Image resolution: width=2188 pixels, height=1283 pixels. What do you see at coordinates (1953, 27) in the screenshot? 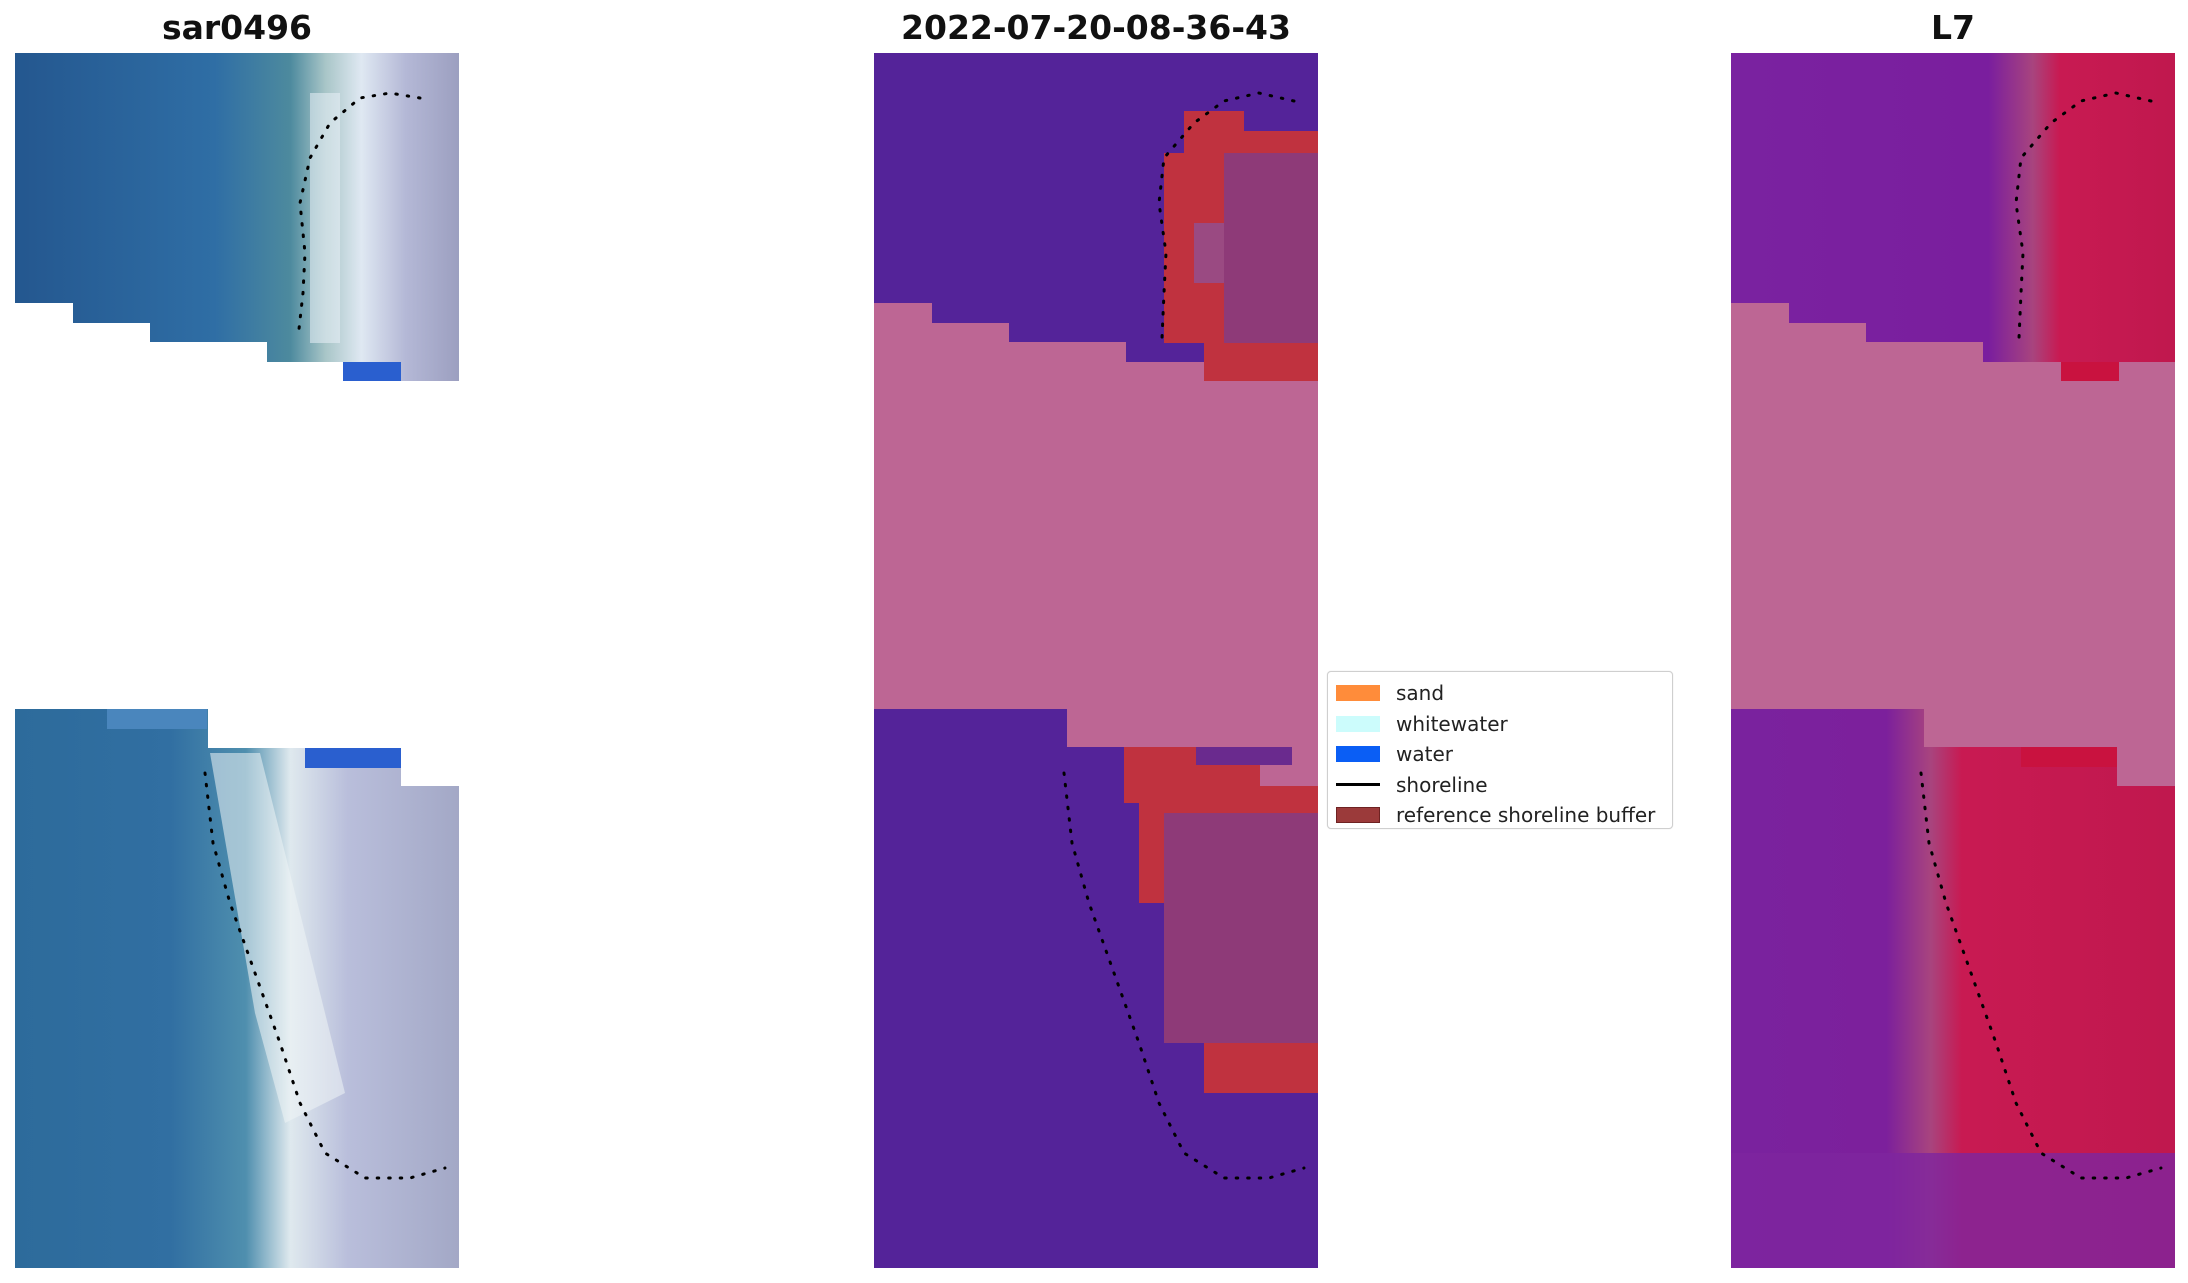
I see `panel-title-index: L7` at bounding box center [1953, 27].